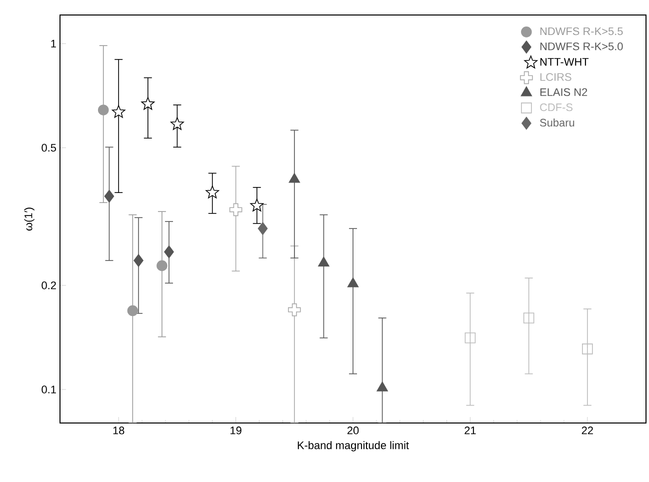 This screenshot has width=649, height=482. I want to click on y-tick-label: 0.1, so click(49, 390).